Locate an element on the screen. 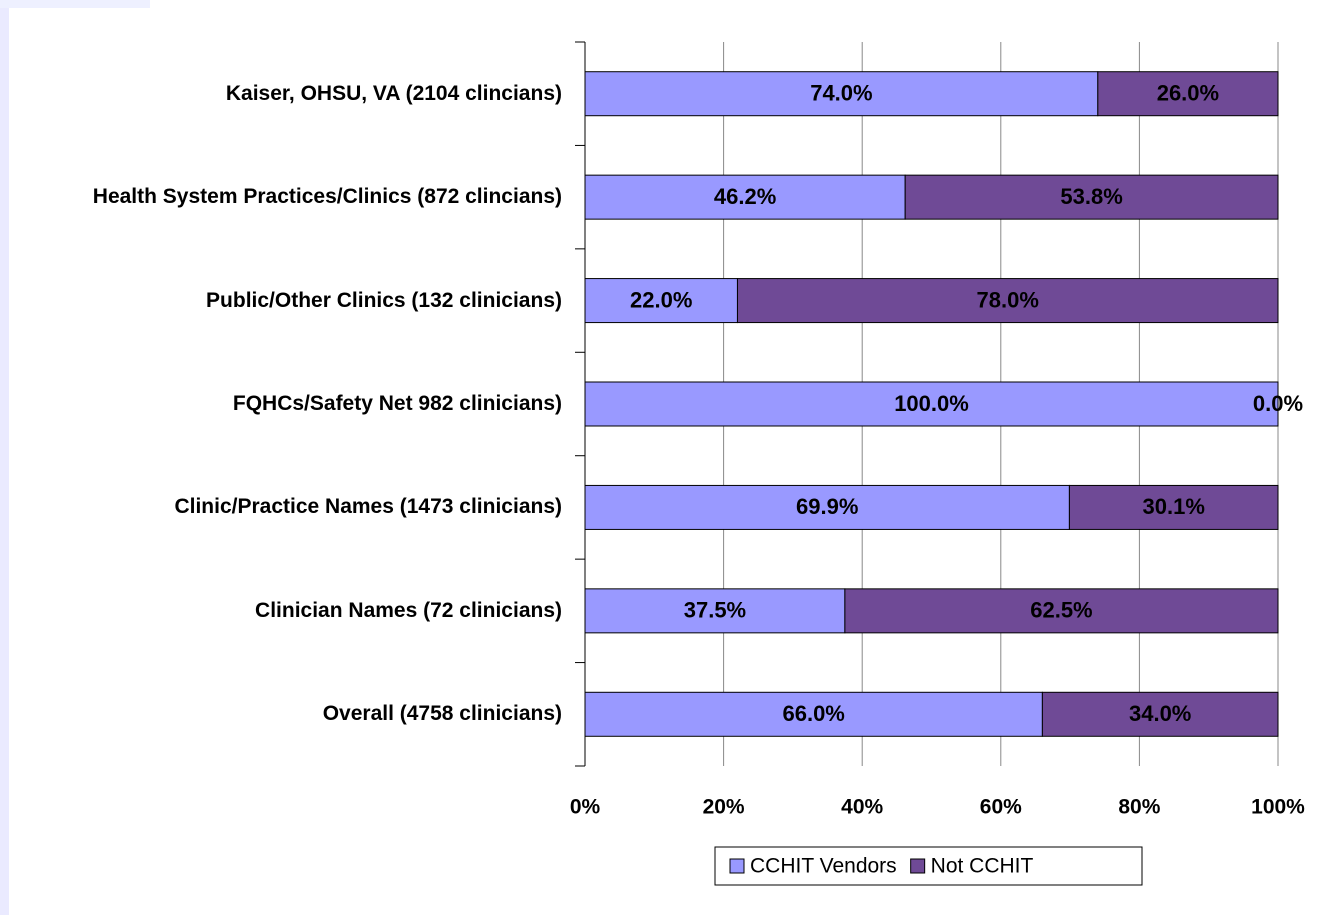 Image resolution: width=1326 pixels, height=915 pixels. value-label: 53.8% is located at coordinates (1091, 196).